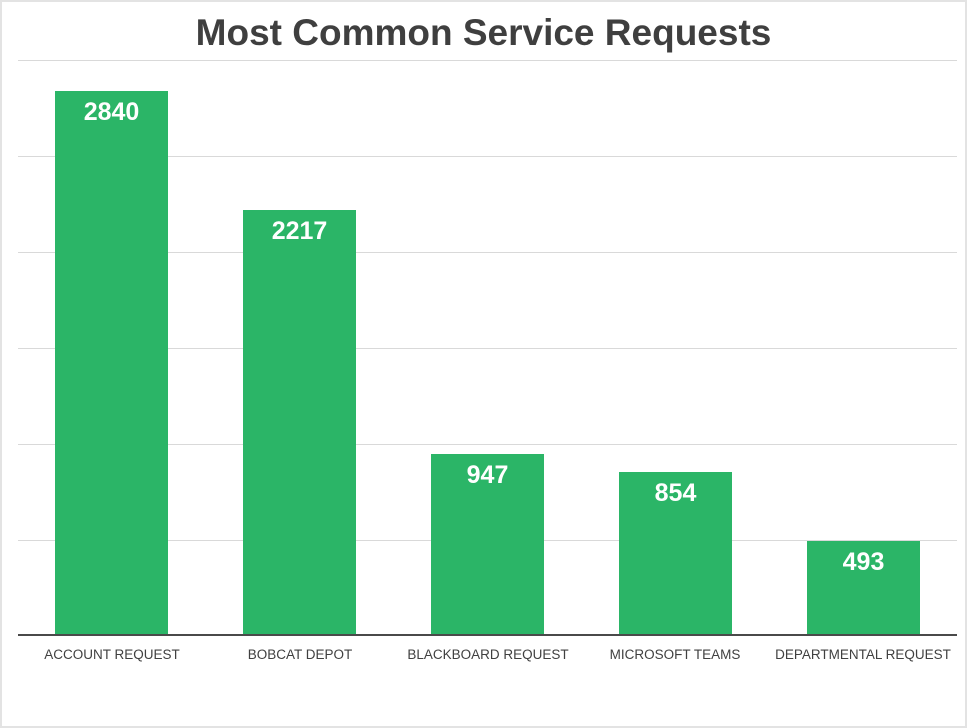 The image size is (967, 728). I want to click on bar-value-label: 2840, so click(111, 112).